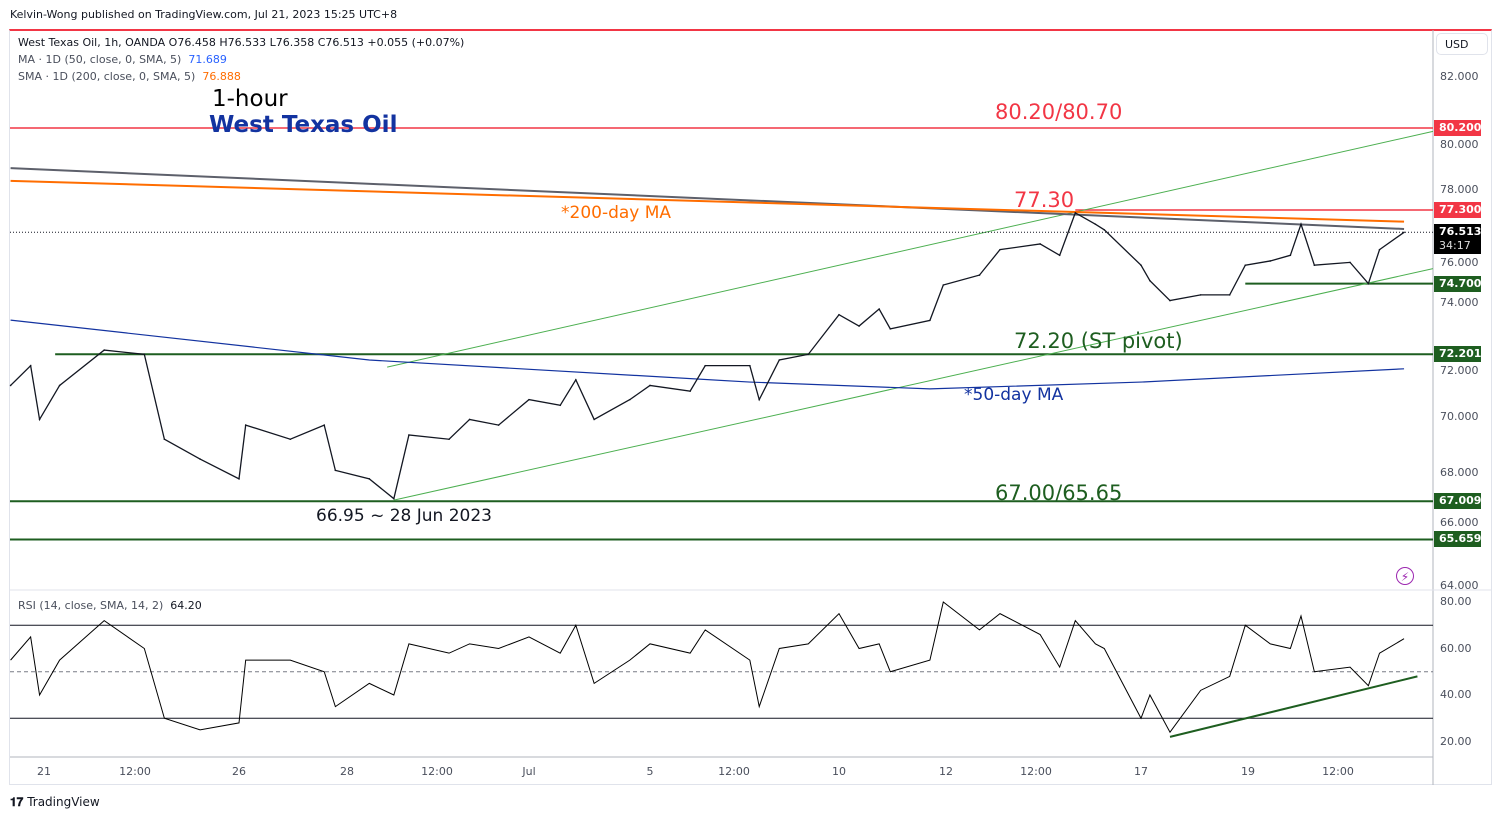  Describe the element at coordinates (1459, 144) in the screenshot. I see `price-tick: 80.000` at that location.